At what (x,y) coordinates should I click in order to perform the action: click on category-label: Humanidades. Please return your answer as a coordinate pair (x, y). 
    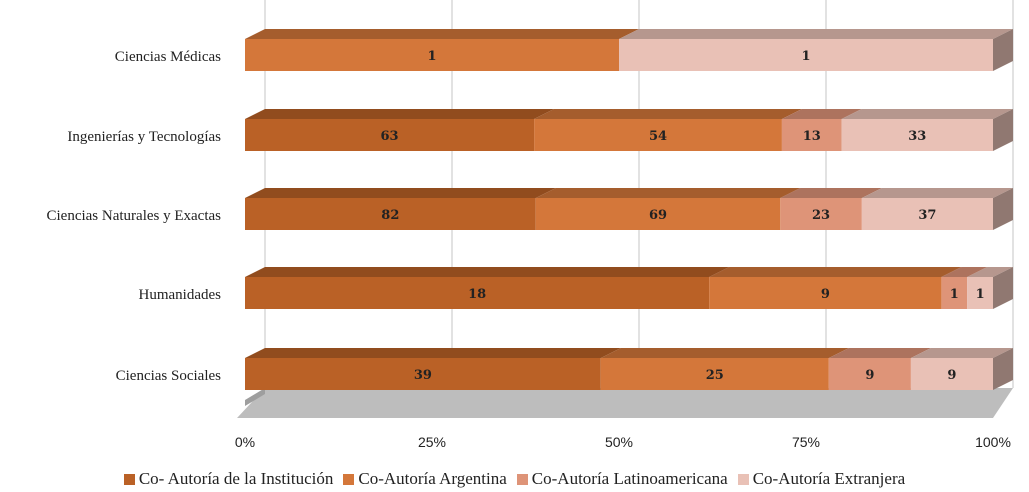
    Looking at the image, I should click on (180, 295).